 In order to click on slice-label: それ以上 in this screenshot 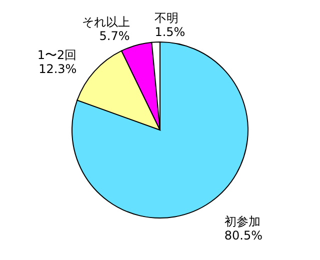, I will do `click(106, 22)`.